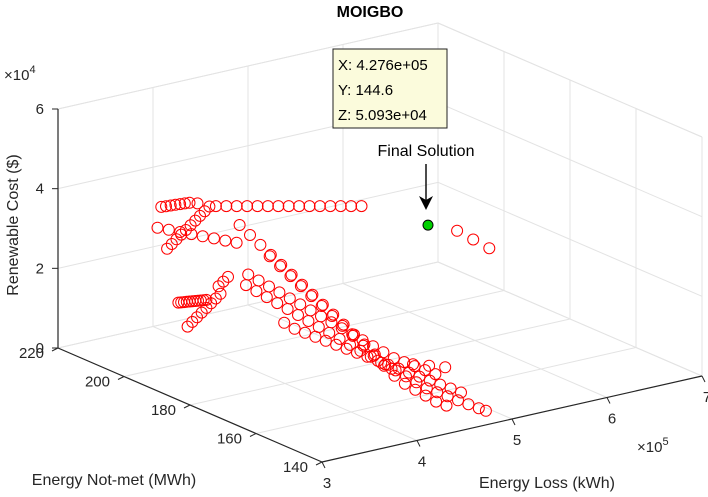  I want to click on y-tick-label: 200, so click(97, 382).